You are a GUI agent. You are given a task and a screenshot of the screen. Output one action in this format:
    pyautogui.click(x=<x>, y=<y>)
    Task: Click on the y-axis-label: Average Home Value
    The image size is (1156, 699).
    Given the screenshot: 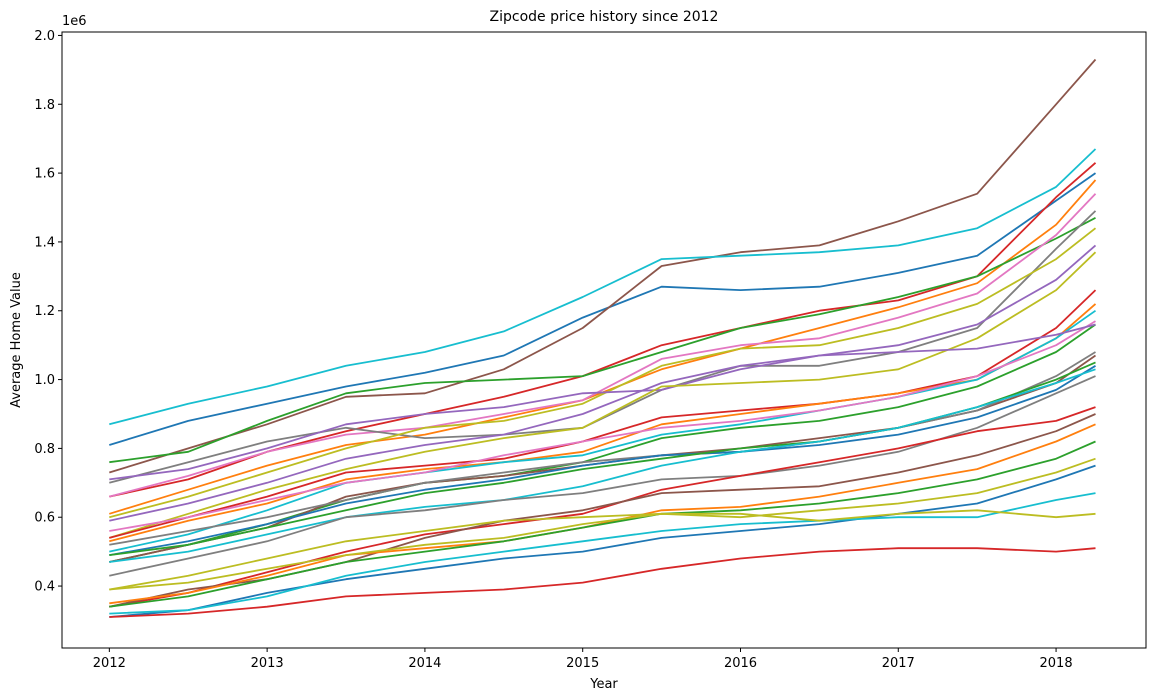 What is the action you would take?
    pyautogui.click(x=16, y=340)
    